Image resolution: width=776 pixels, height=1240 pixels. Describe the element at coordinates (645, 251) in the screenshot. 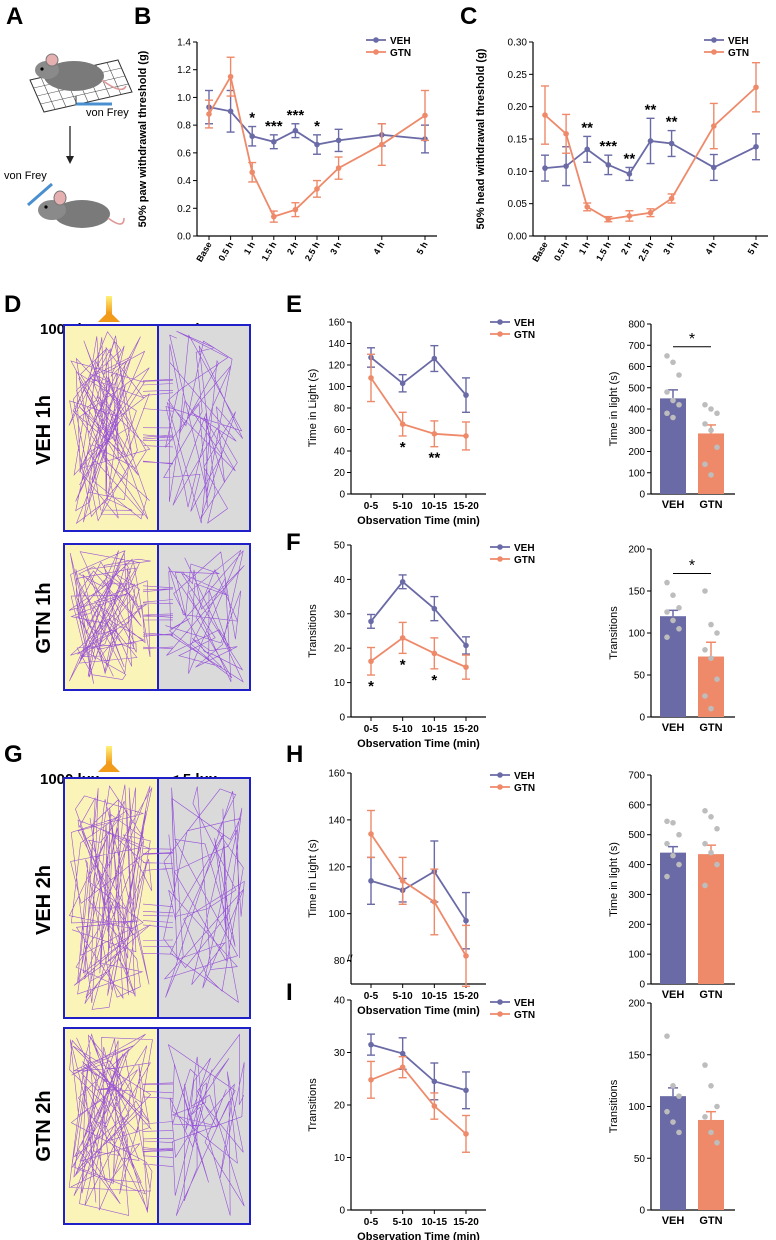

I see `x-tick-label: 2.5 h` at that location.